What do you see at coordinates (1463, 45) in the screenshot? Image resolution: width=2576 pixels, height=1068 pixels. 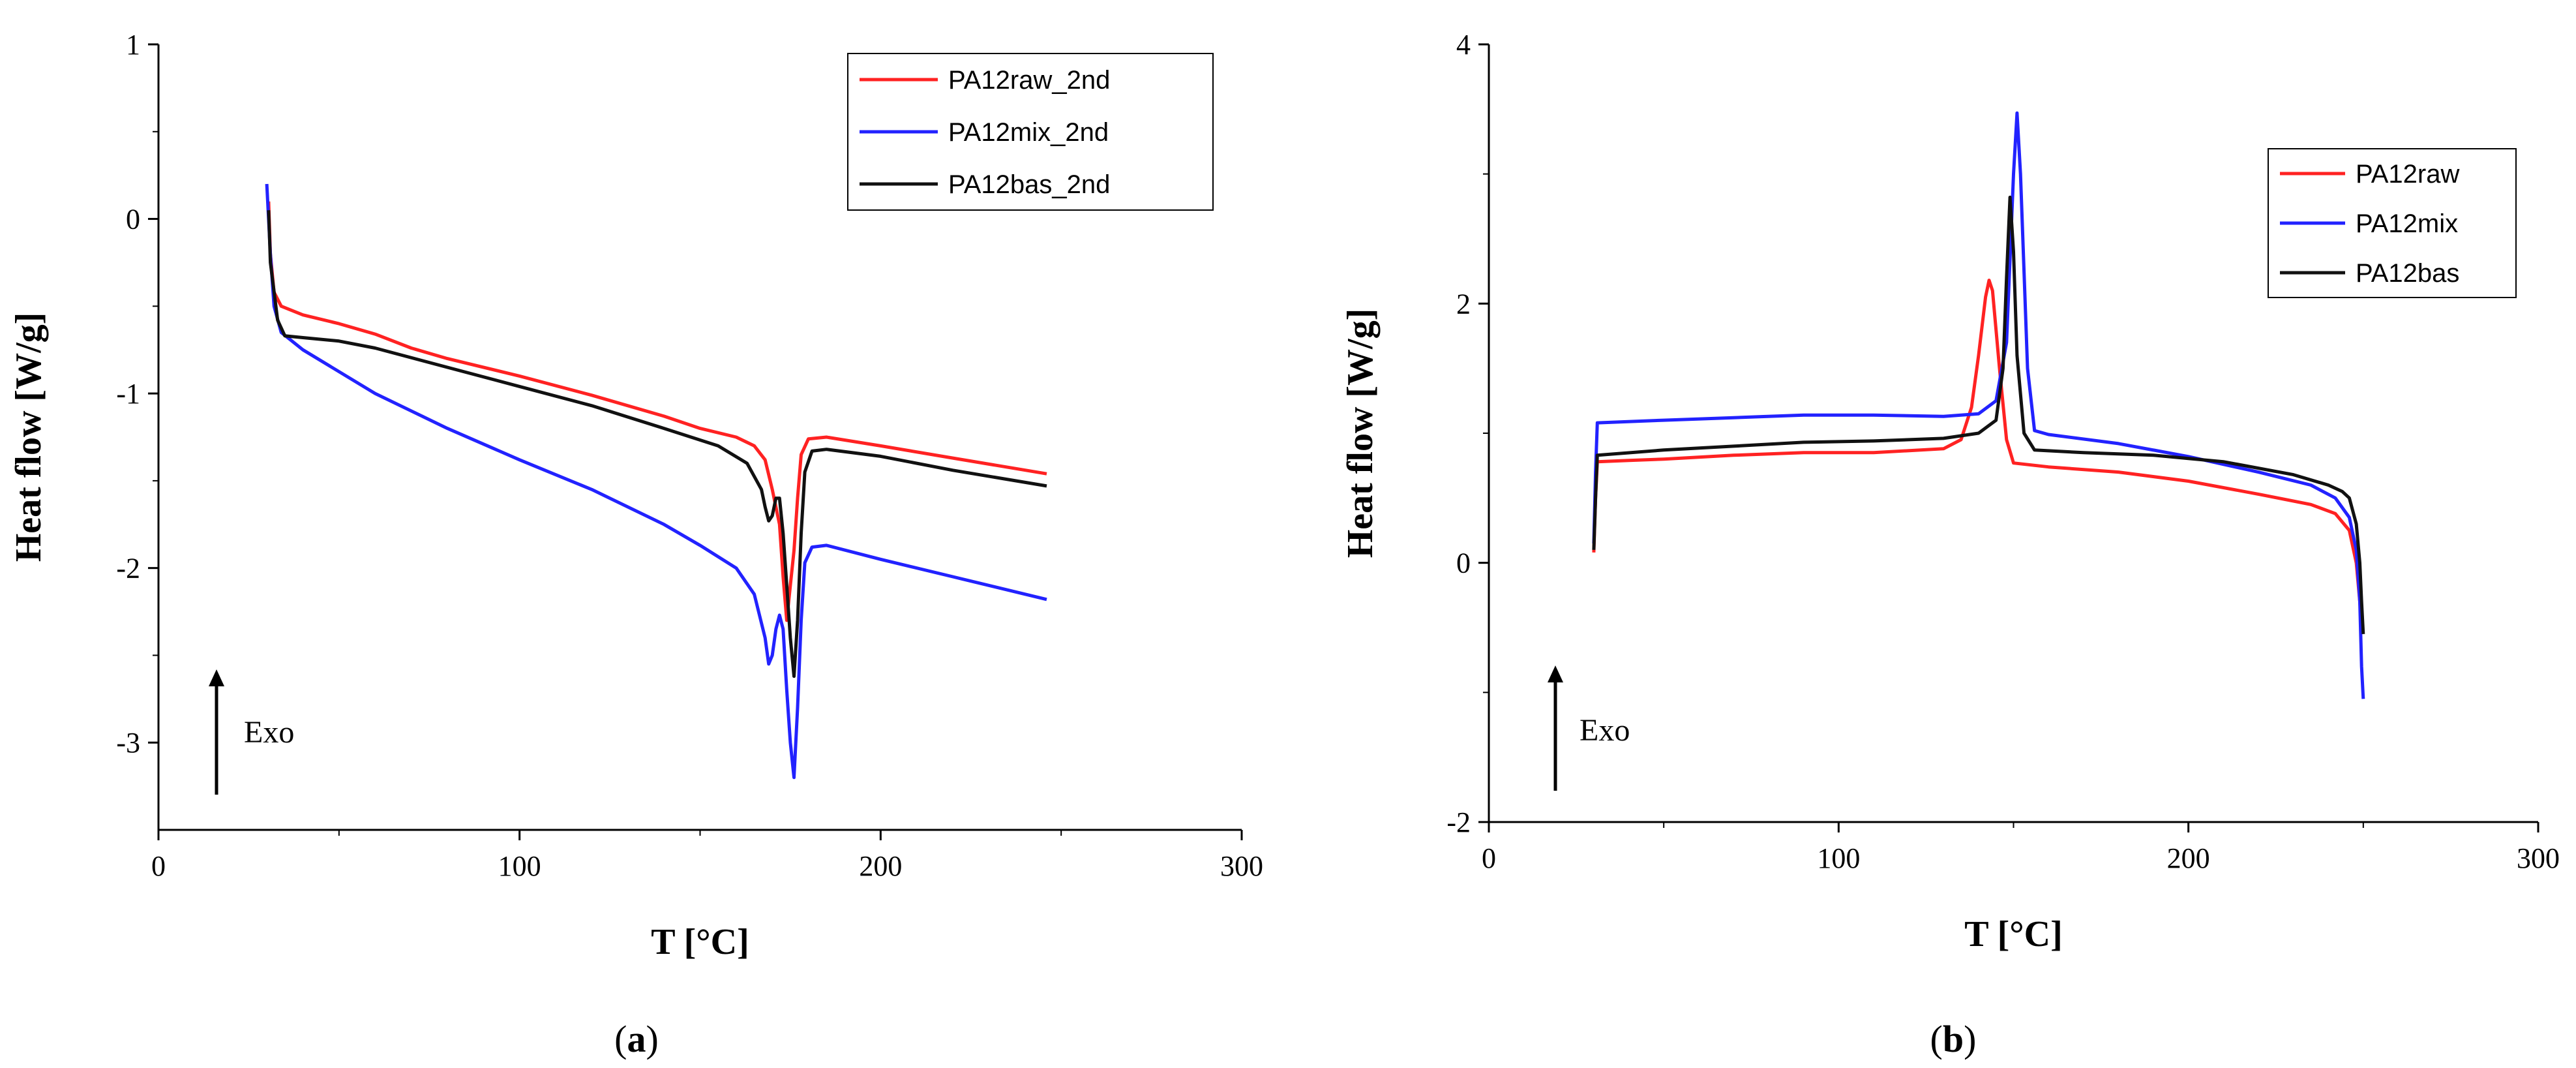 I see `y-tick-label: 4` at bounding box center [1463, 45].